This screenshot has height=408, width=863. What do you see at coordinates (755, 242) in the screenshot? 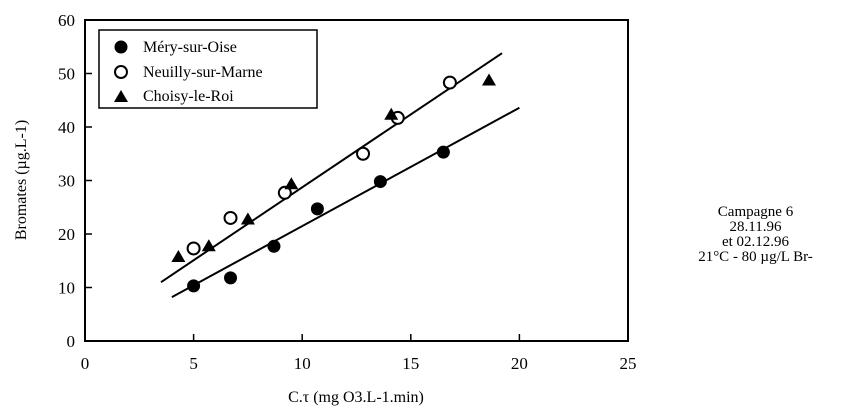
I see `annotation-line-date2: et 02.12.96` at bounding box center [755, 242].